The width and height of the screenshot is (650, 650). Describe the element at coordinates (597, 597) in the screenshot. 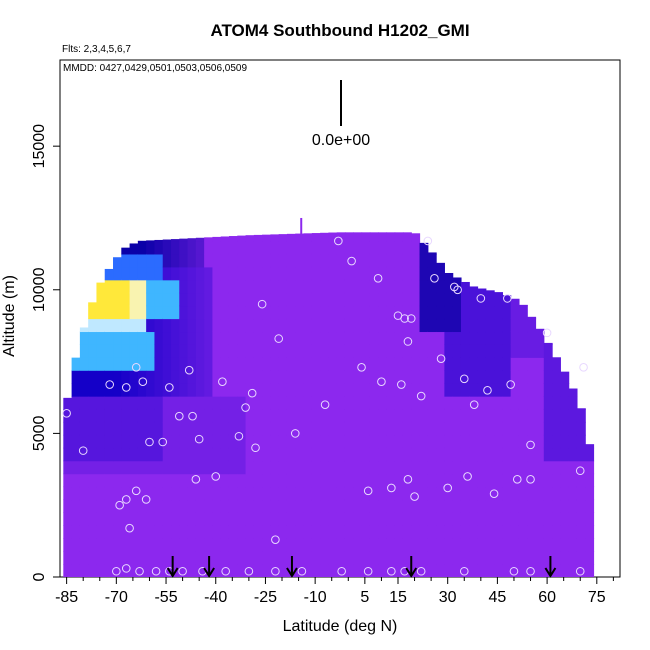

I see `x-tick-label: 75` at that location.